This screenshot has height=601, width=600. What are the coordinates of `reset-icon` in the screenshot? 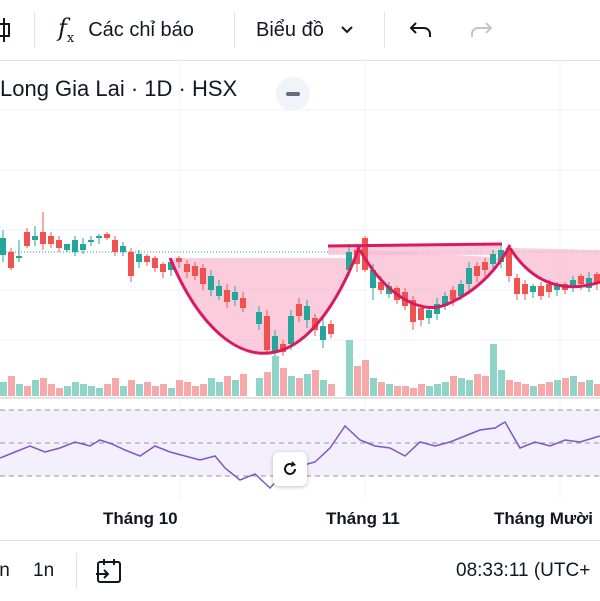 It's located at (290, 468).